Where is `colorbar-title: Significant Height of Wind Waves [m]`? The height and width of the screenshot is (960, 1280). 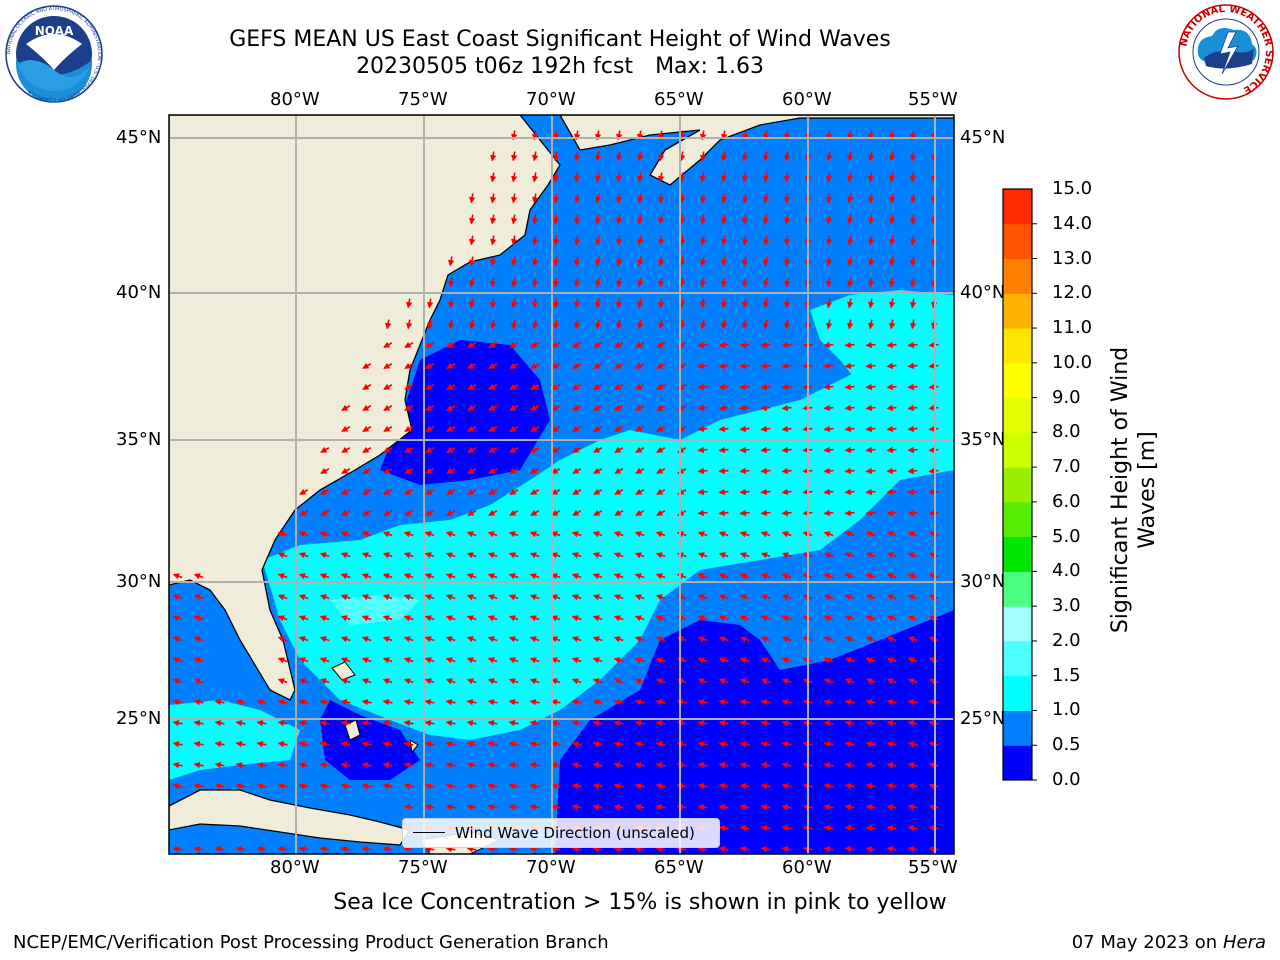 colorbar-title: Significant Height of Wind Waves [m] is located at coordinates (1134, 490).